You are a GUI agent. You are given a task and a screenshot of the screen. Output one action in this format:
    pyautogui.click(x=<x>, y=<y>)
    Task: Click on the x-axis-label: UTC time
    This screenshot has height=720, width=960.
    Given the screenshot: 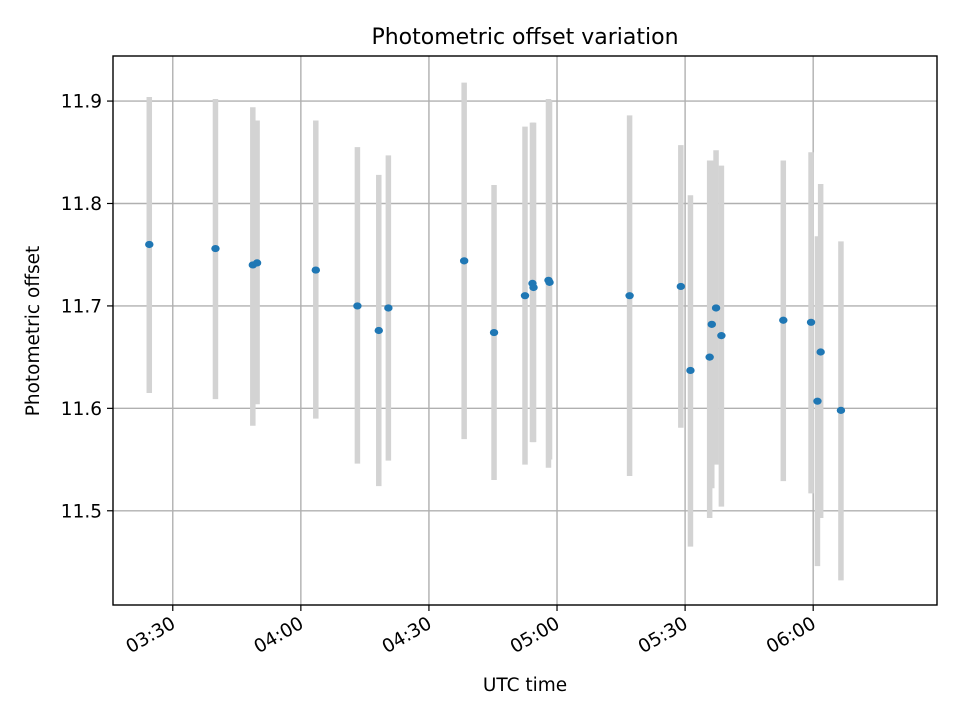 What is the action you would take?
    pyautogui.click(x=525, y=685)
    